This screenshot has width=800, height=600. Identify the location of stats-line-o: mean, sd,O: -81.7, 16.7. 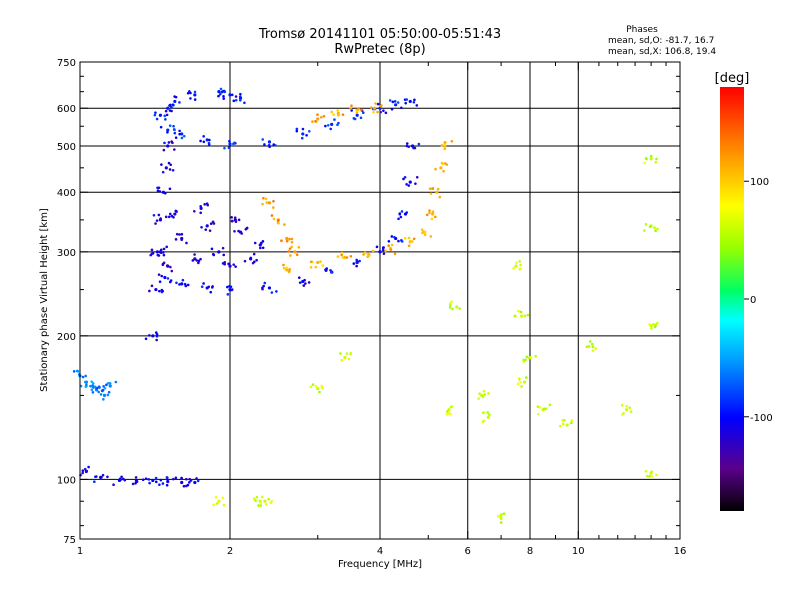
(661, 41).